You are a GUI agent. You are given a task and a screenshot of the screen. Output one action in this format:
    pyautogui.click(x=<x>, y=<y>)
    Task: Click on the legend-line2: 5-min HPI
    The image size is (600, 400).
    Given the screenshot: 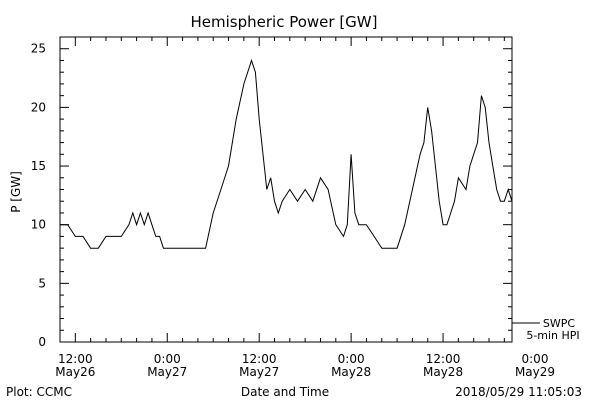 What is the action you would take?
    pyautogui.click(x=552, y=335)
    